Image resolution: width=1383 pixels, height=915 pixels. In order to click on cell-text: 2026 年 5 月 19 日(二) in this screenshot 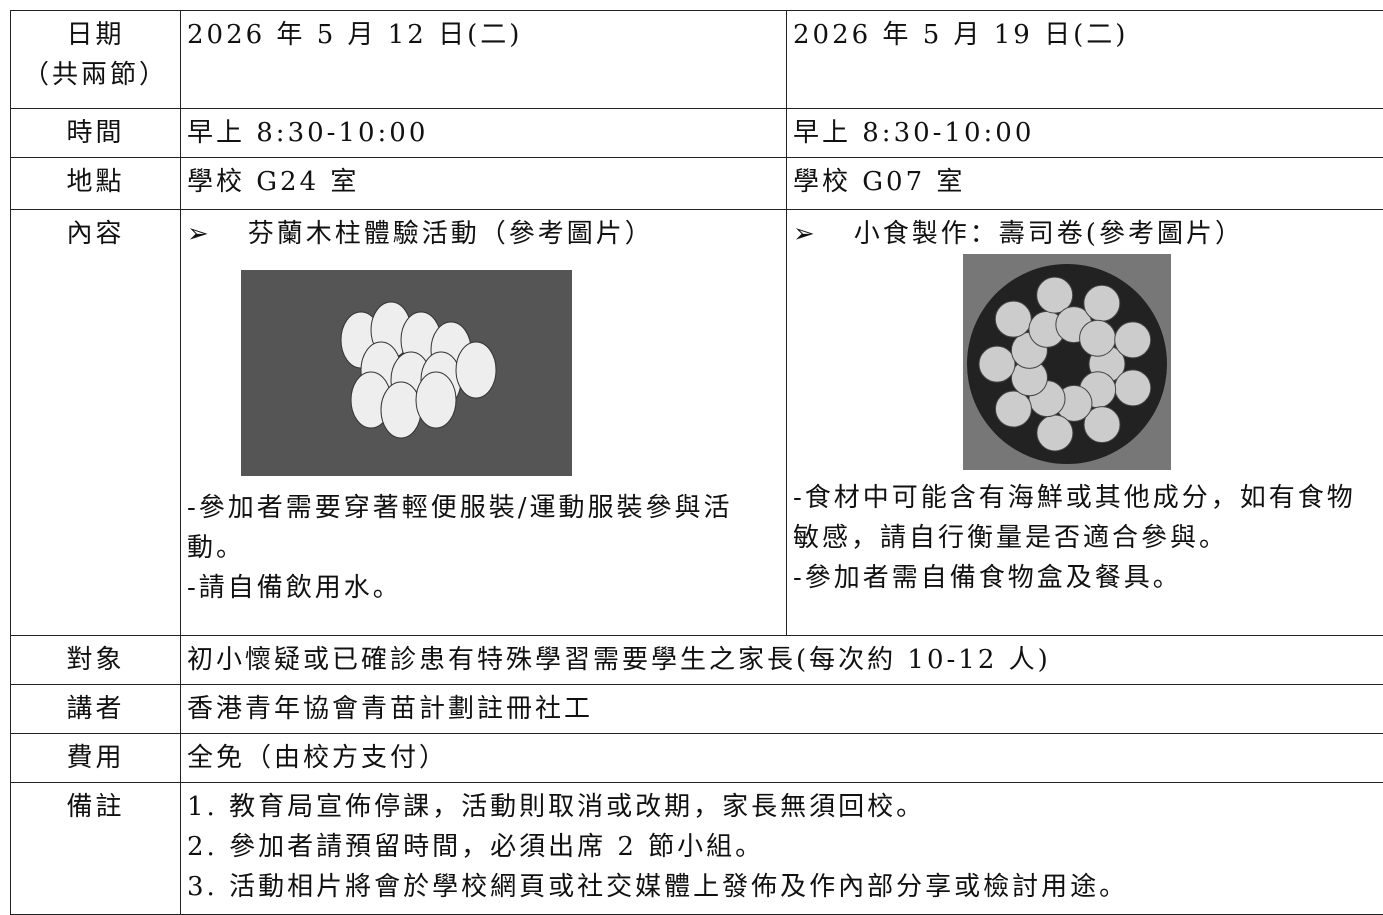, I will do `click(1088, 35)`.